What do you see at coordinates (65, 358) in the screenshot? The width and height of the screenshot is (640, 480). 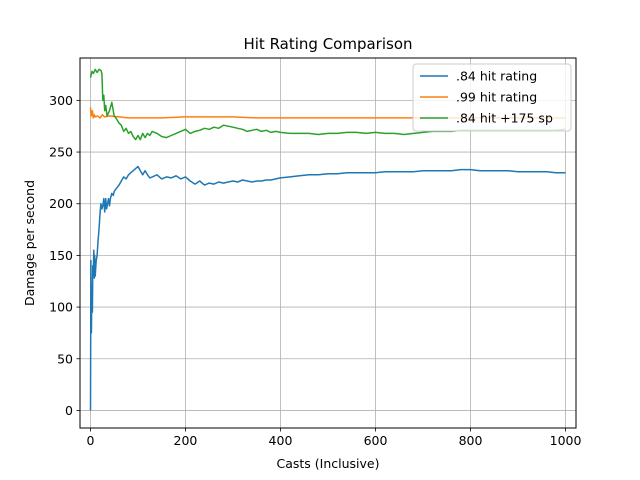 I see `y-tick-label: 50` at bounding box center [65, 358].